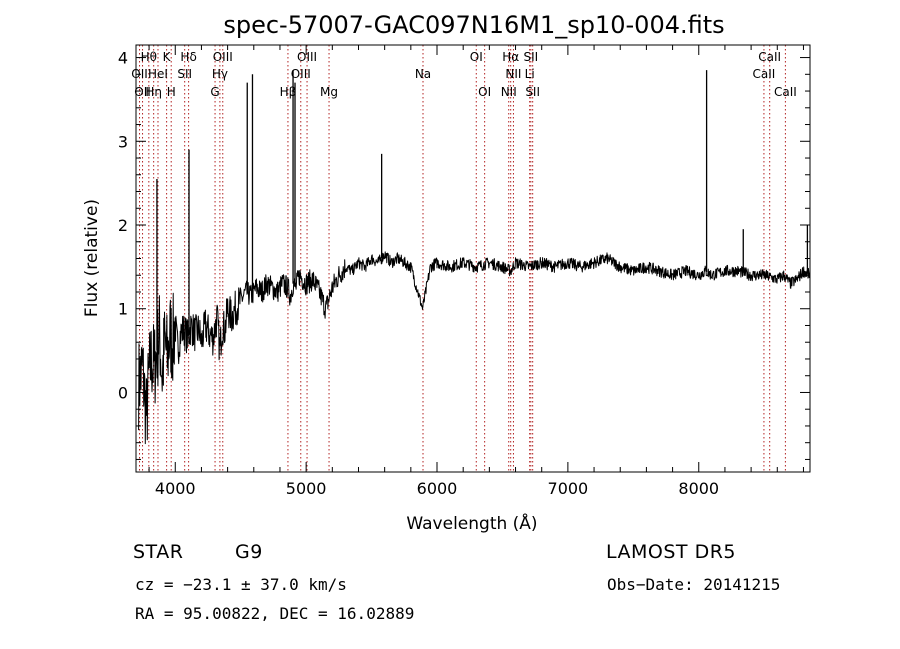 This screenshot has width=900, height=649. I want to click on line-marker-label: Hγ, so click(220, 74).